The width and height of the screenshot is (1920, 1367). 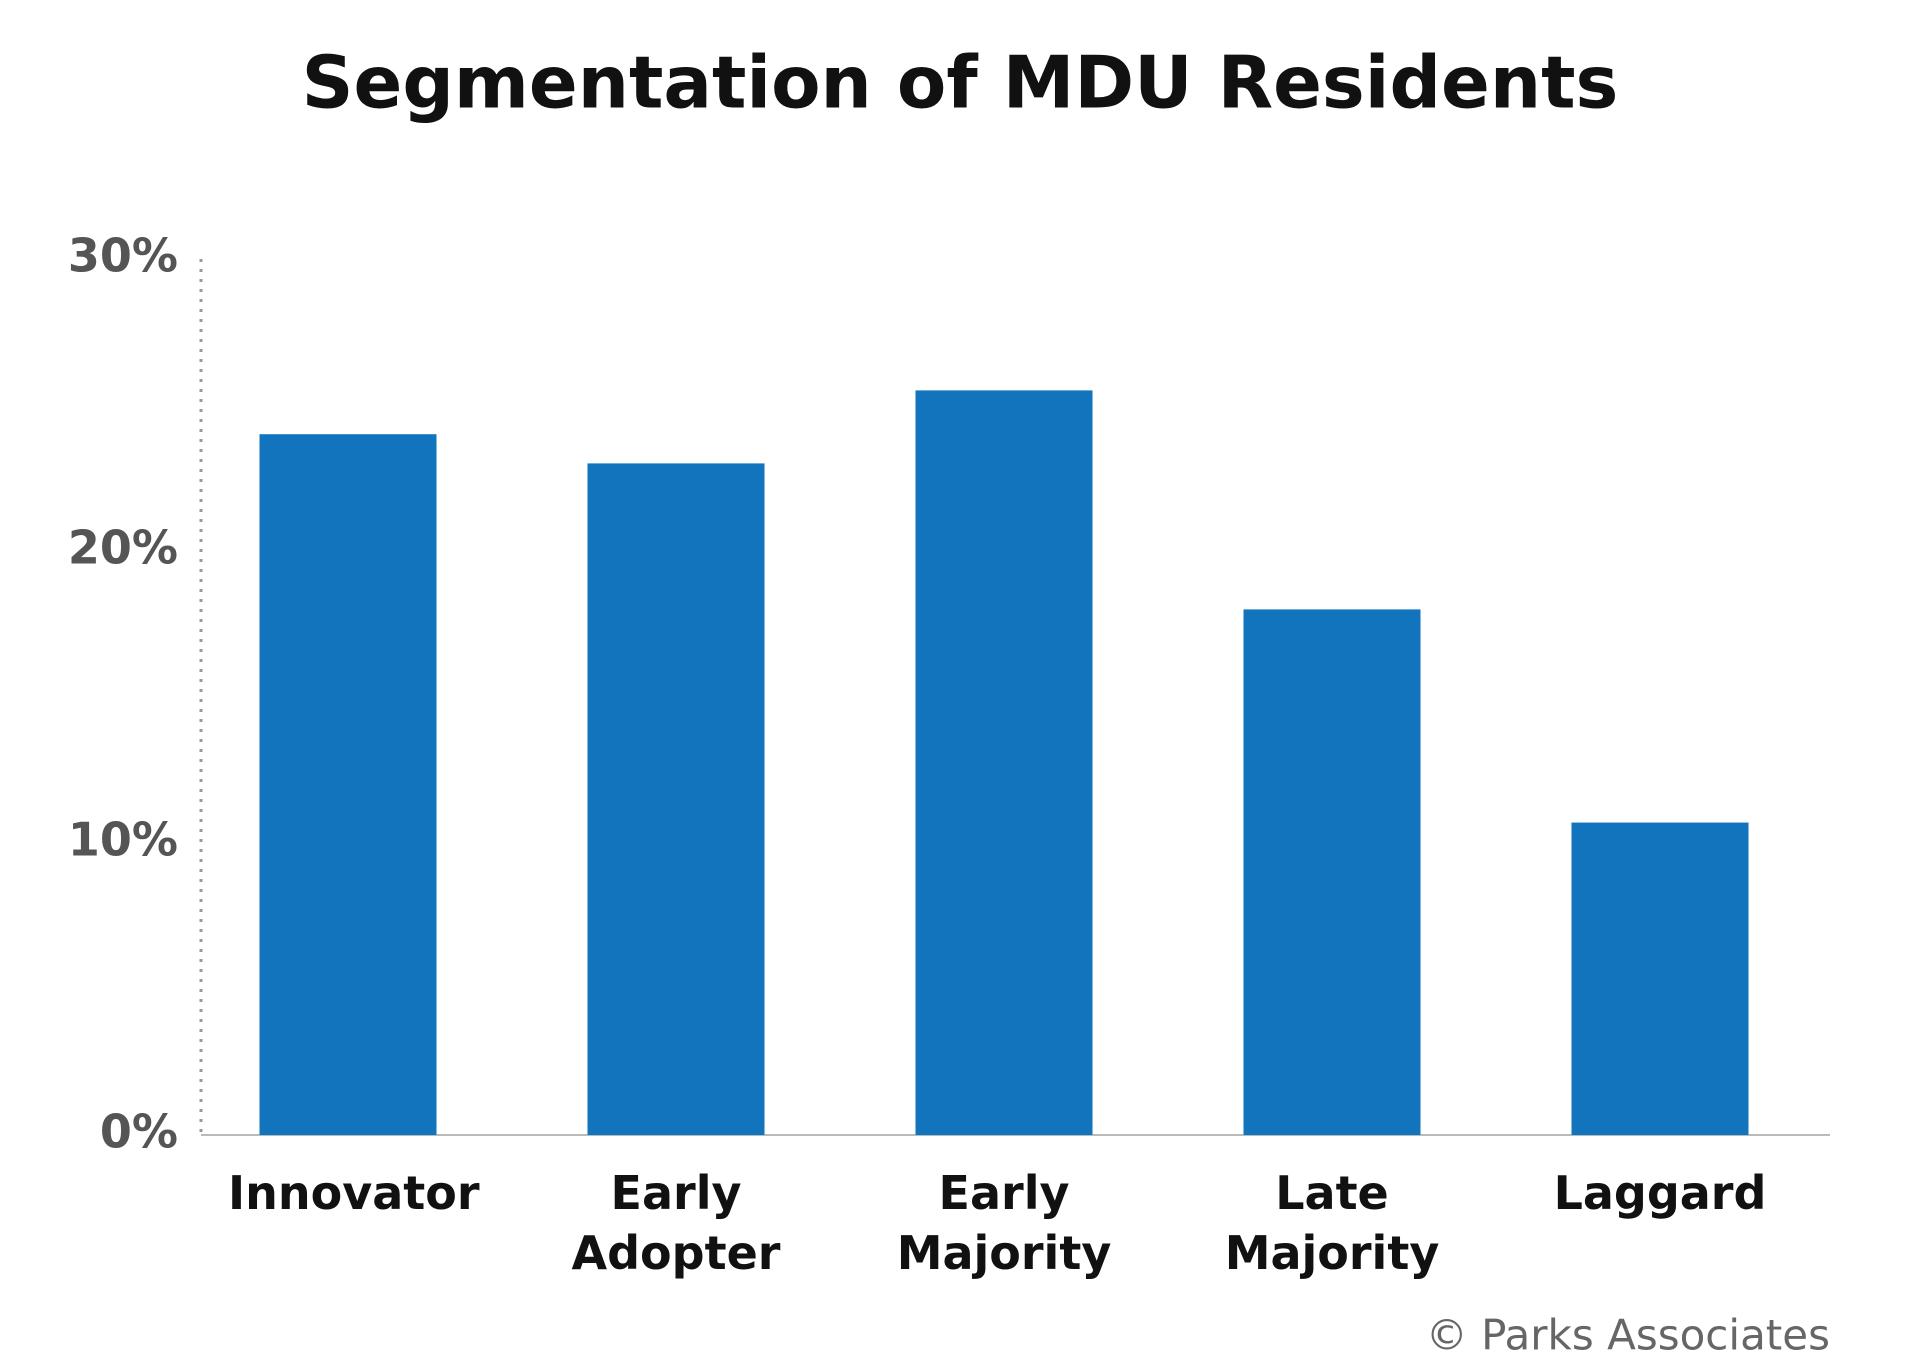 I want to click on x-tick-label: Laggard, so click(x=1660, y=1193).